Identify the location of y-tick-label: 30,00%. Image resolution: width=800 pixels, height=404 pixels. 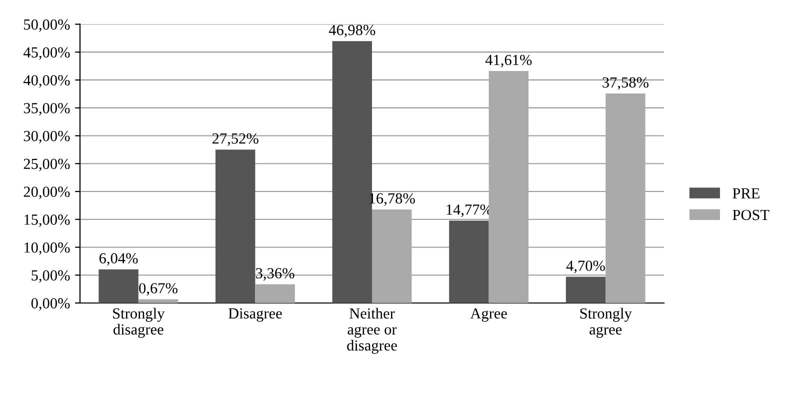
(47, 137).